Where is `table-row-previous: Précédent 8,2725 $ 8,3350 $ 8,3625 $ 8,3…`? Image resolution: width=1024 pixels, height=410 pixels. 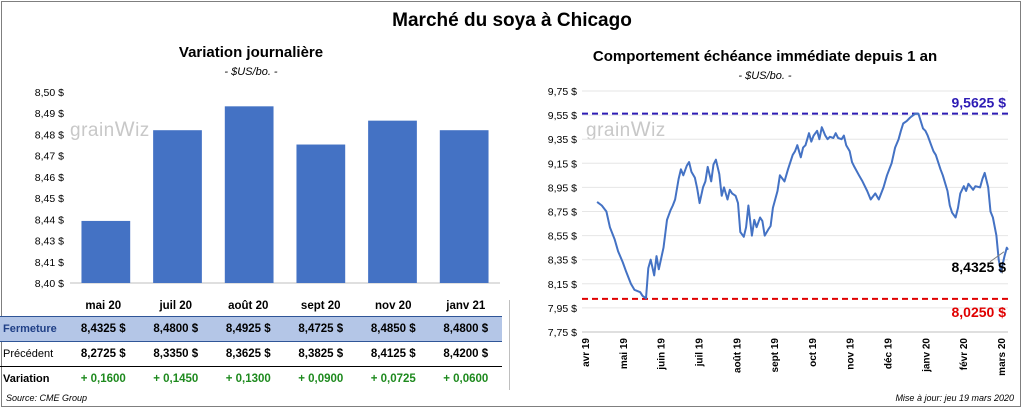 table-row-previous: Précédent 8,2725 $ 8,3350 $ 8,3625 $ 8,3… is located at coordinates (251, 354).